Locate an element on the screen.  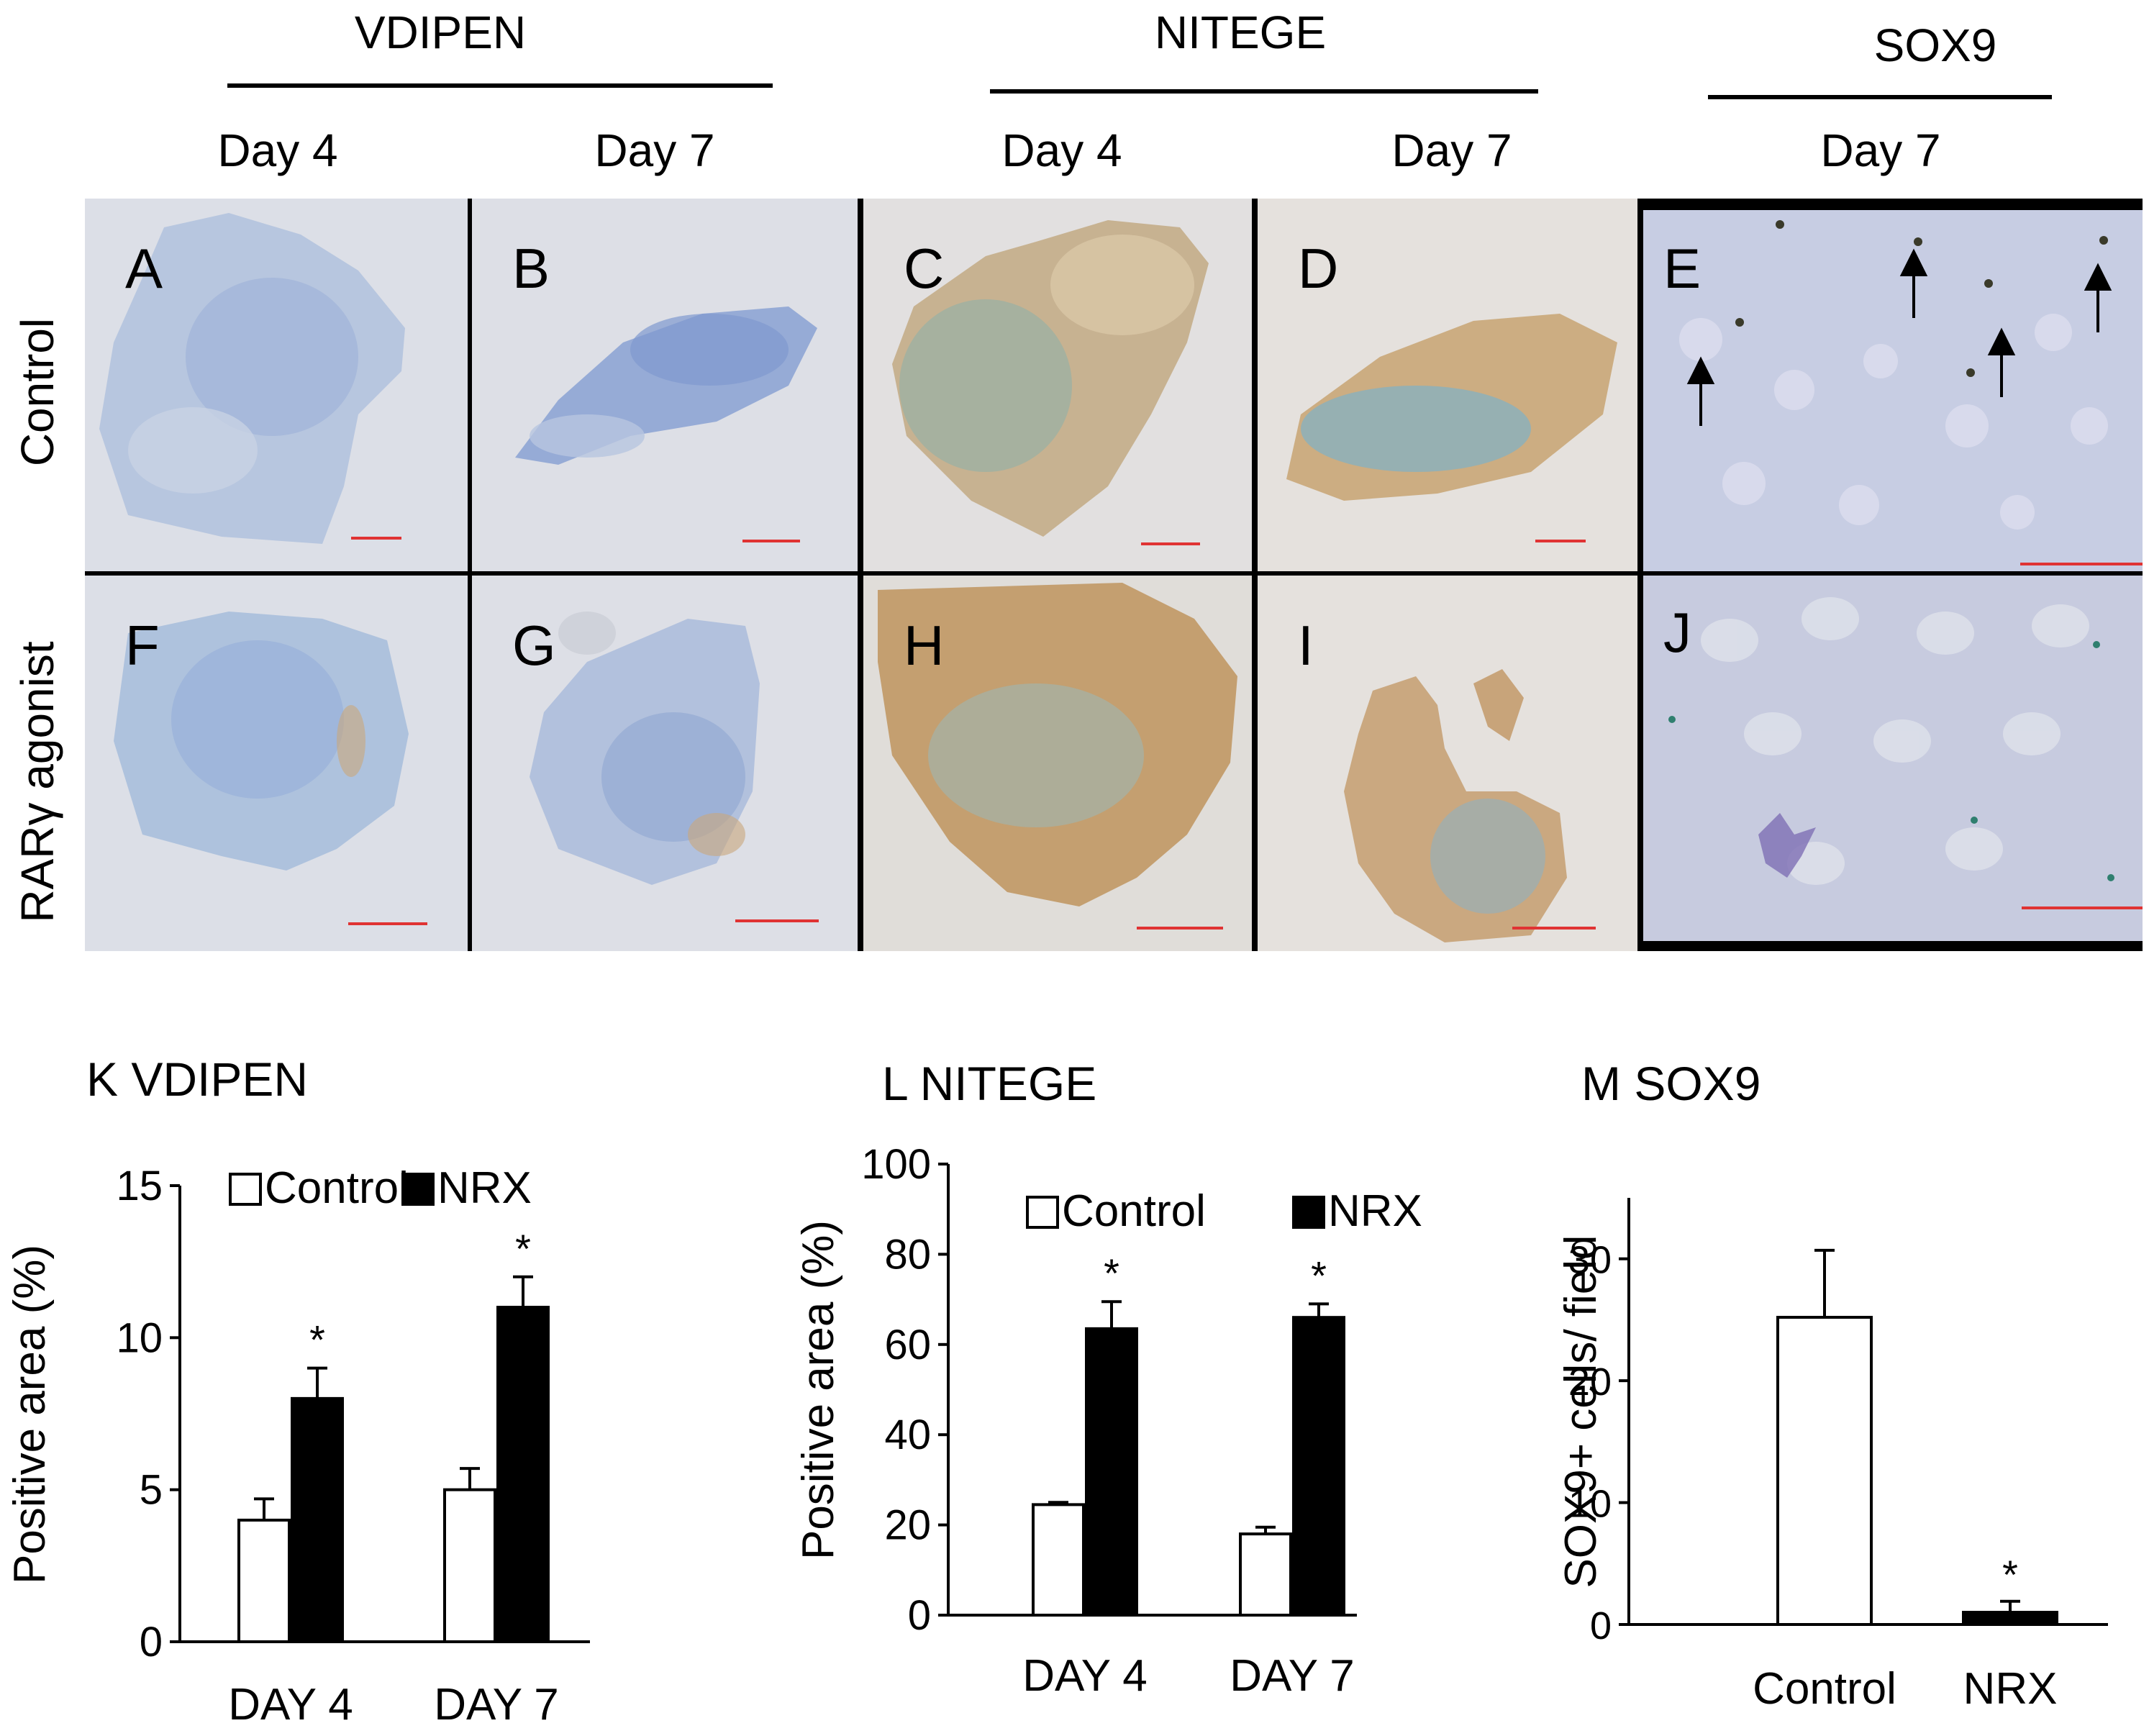
scale-bar-d is located at coordinates (1560, 541).